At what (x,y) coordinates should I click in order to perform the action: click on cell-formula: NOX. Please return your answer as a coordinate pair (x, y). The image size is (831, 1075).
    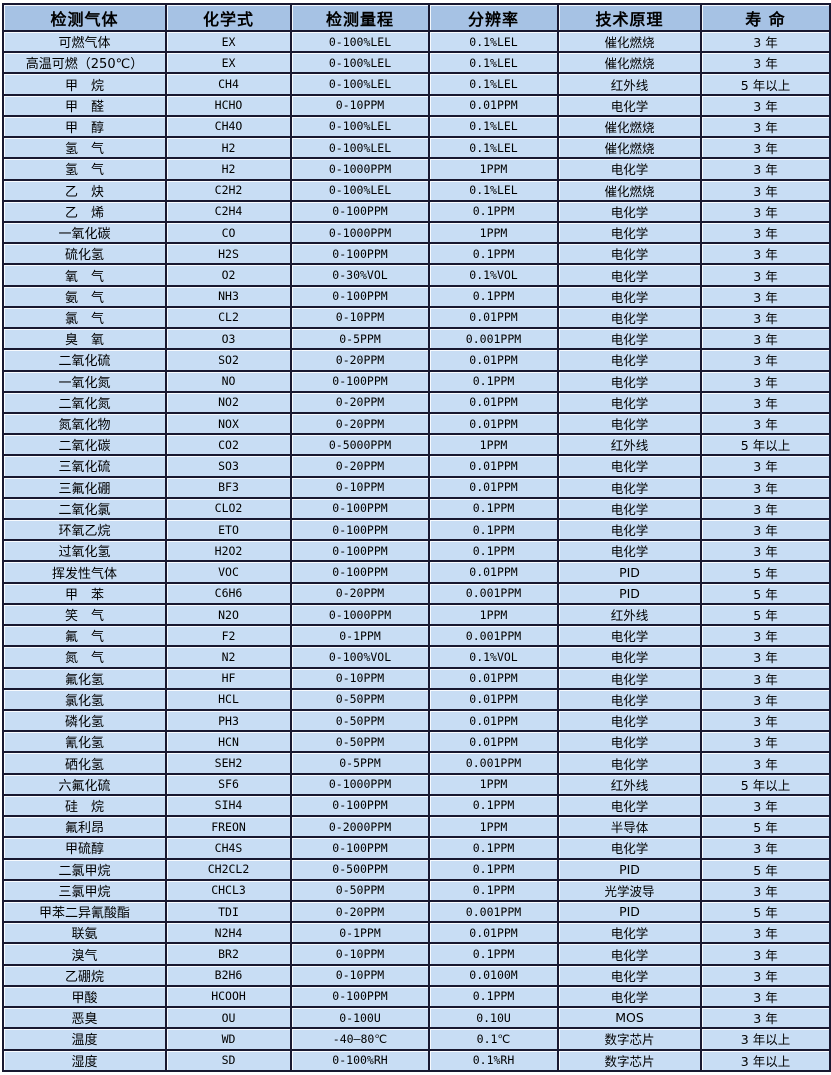
    Looking at the image, I should click on (228, 423).